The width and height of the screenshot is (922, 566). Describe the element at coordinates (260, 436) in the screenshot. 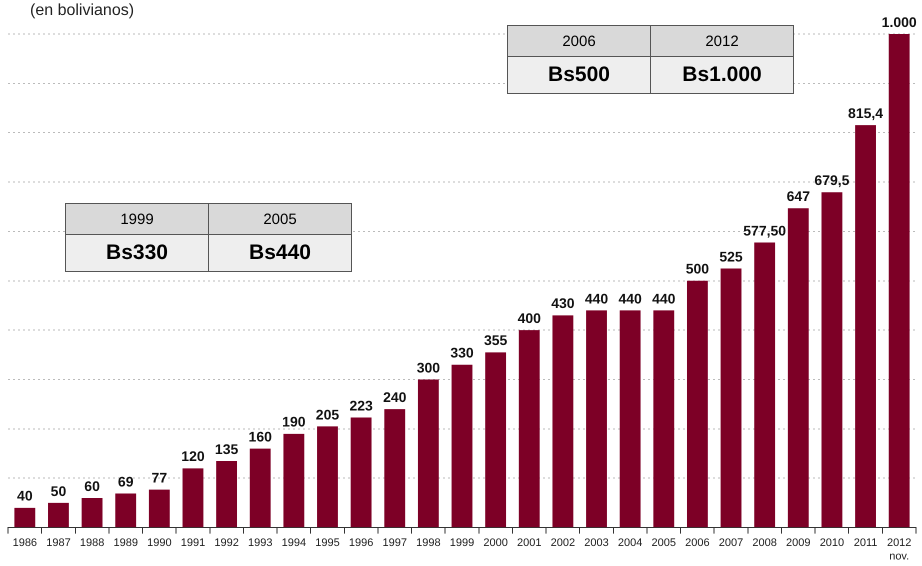

I see `data-label: 160` at that location.